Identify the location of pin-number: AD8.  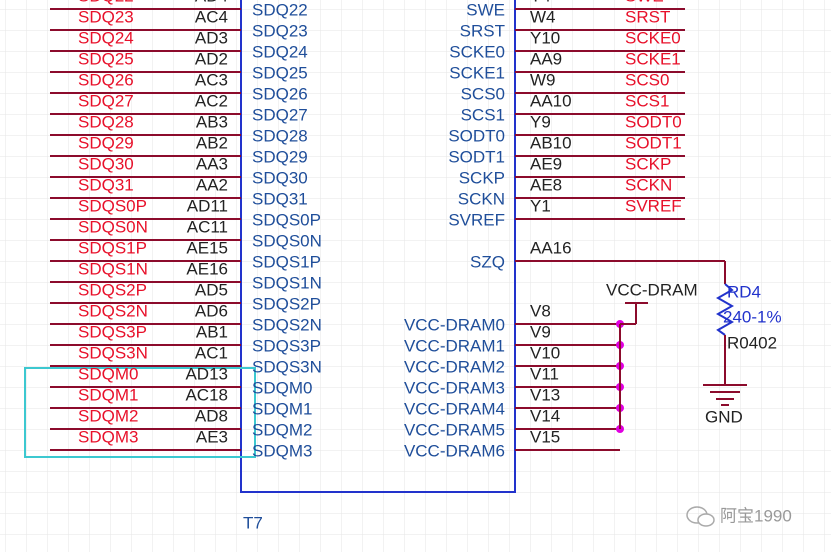
(211, 415).